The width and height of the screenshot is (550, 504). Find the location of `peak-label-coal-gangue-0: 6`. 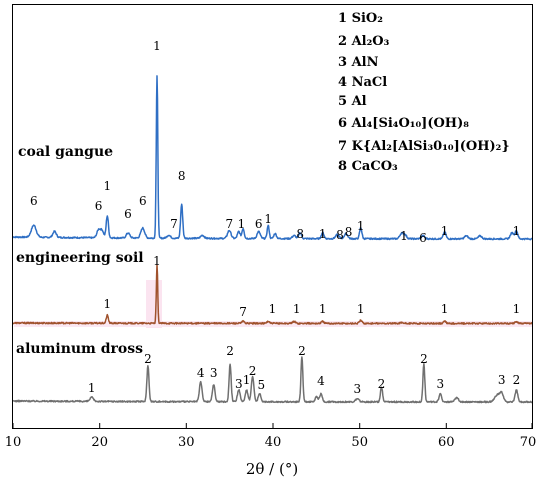

peak-label-coal-gangue-0: 6 is located at coordinates (34, 201).